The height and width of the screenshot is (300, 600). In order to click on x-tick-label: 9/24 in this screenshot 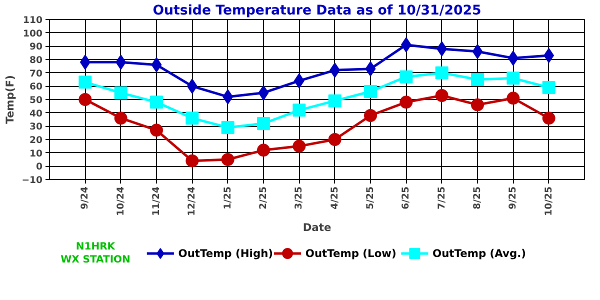, I will do `click(85, 198)`.